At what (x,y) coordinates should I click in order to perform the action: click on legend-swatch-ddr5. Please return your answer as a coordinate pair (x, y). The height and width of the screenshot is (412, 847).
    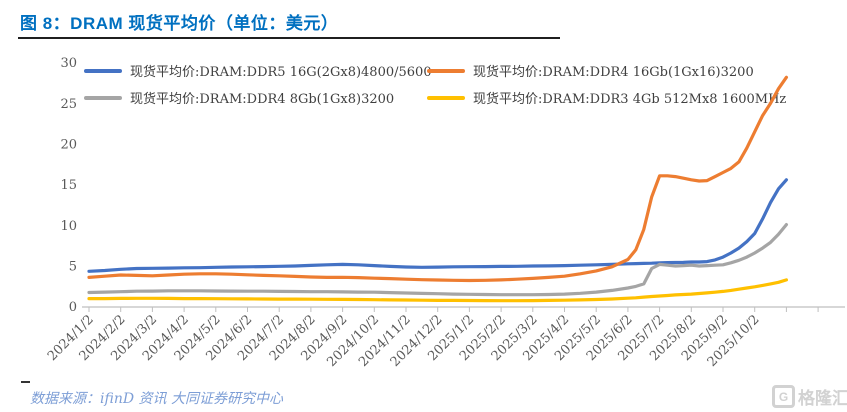
    Looking at the image, I should click on (103, 70).